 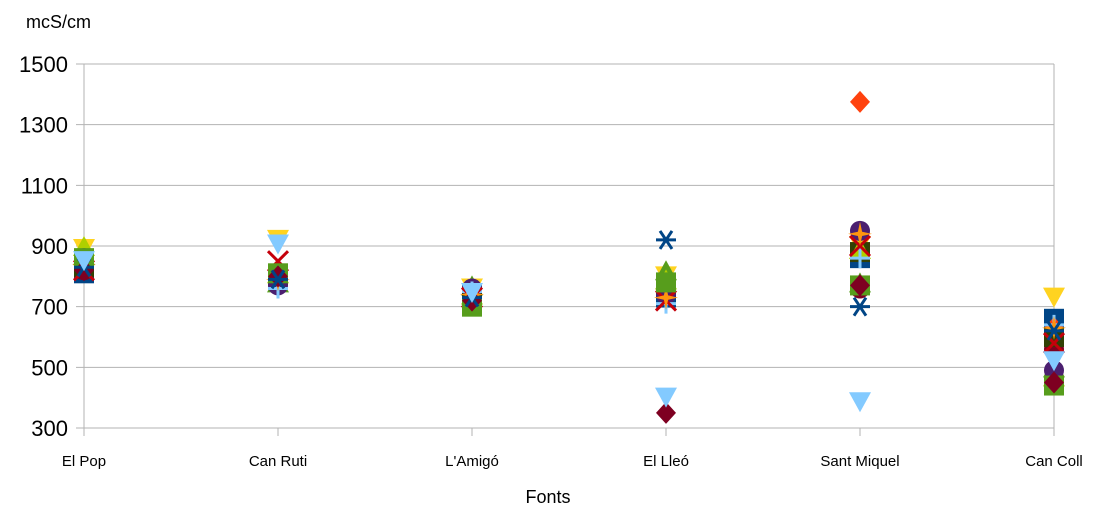 What do you see at coordinates (472, 461) in the screenshot?
I see `x-tick-label: L'Amigó` at bounding box center [472, 461].